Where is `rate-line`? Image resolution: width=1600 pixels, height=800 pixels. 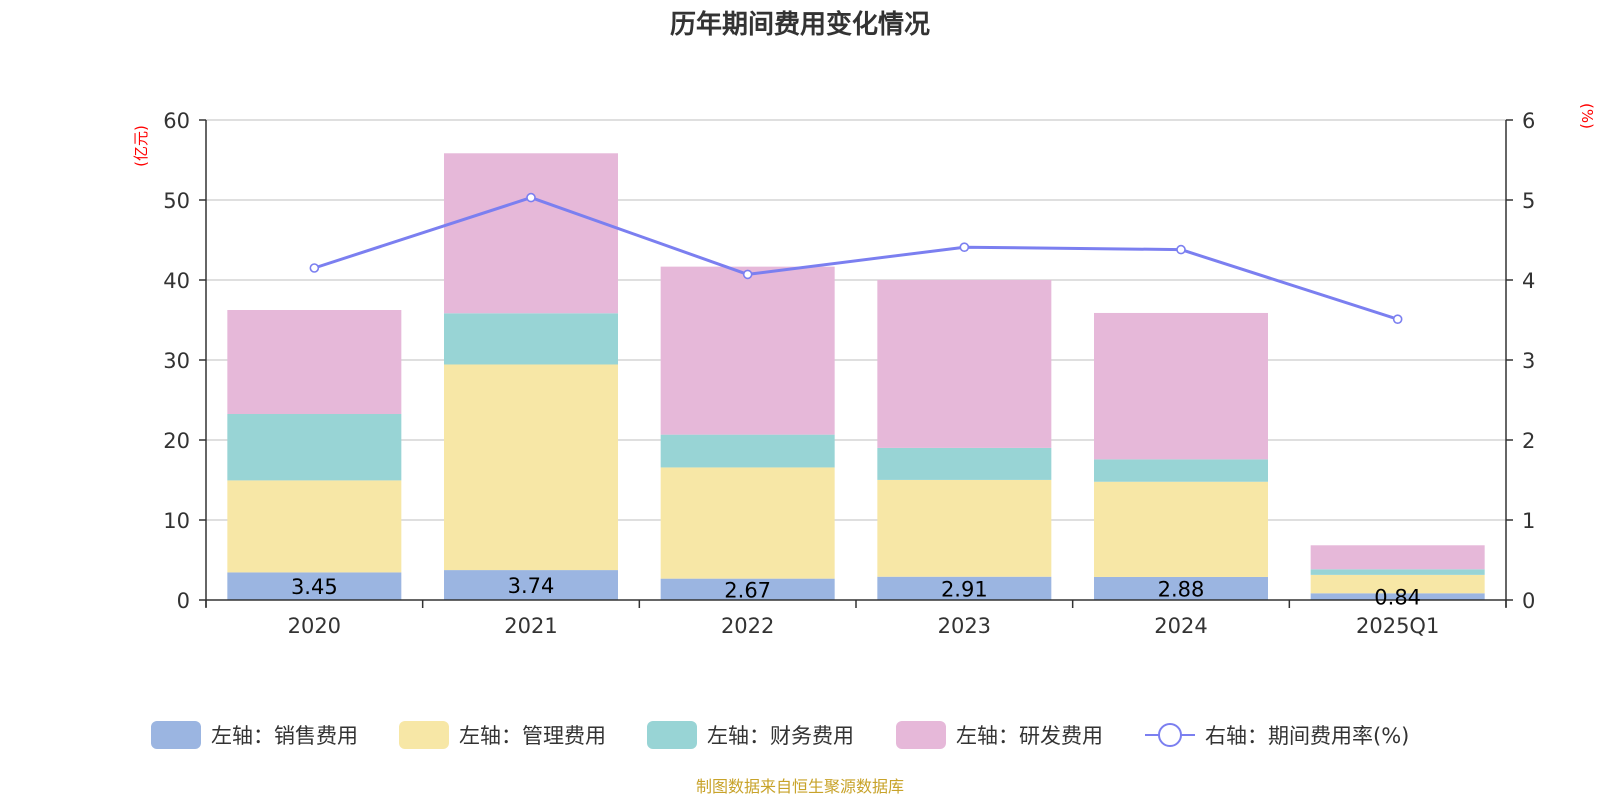
rate-line is located at coordinates (856, 258).